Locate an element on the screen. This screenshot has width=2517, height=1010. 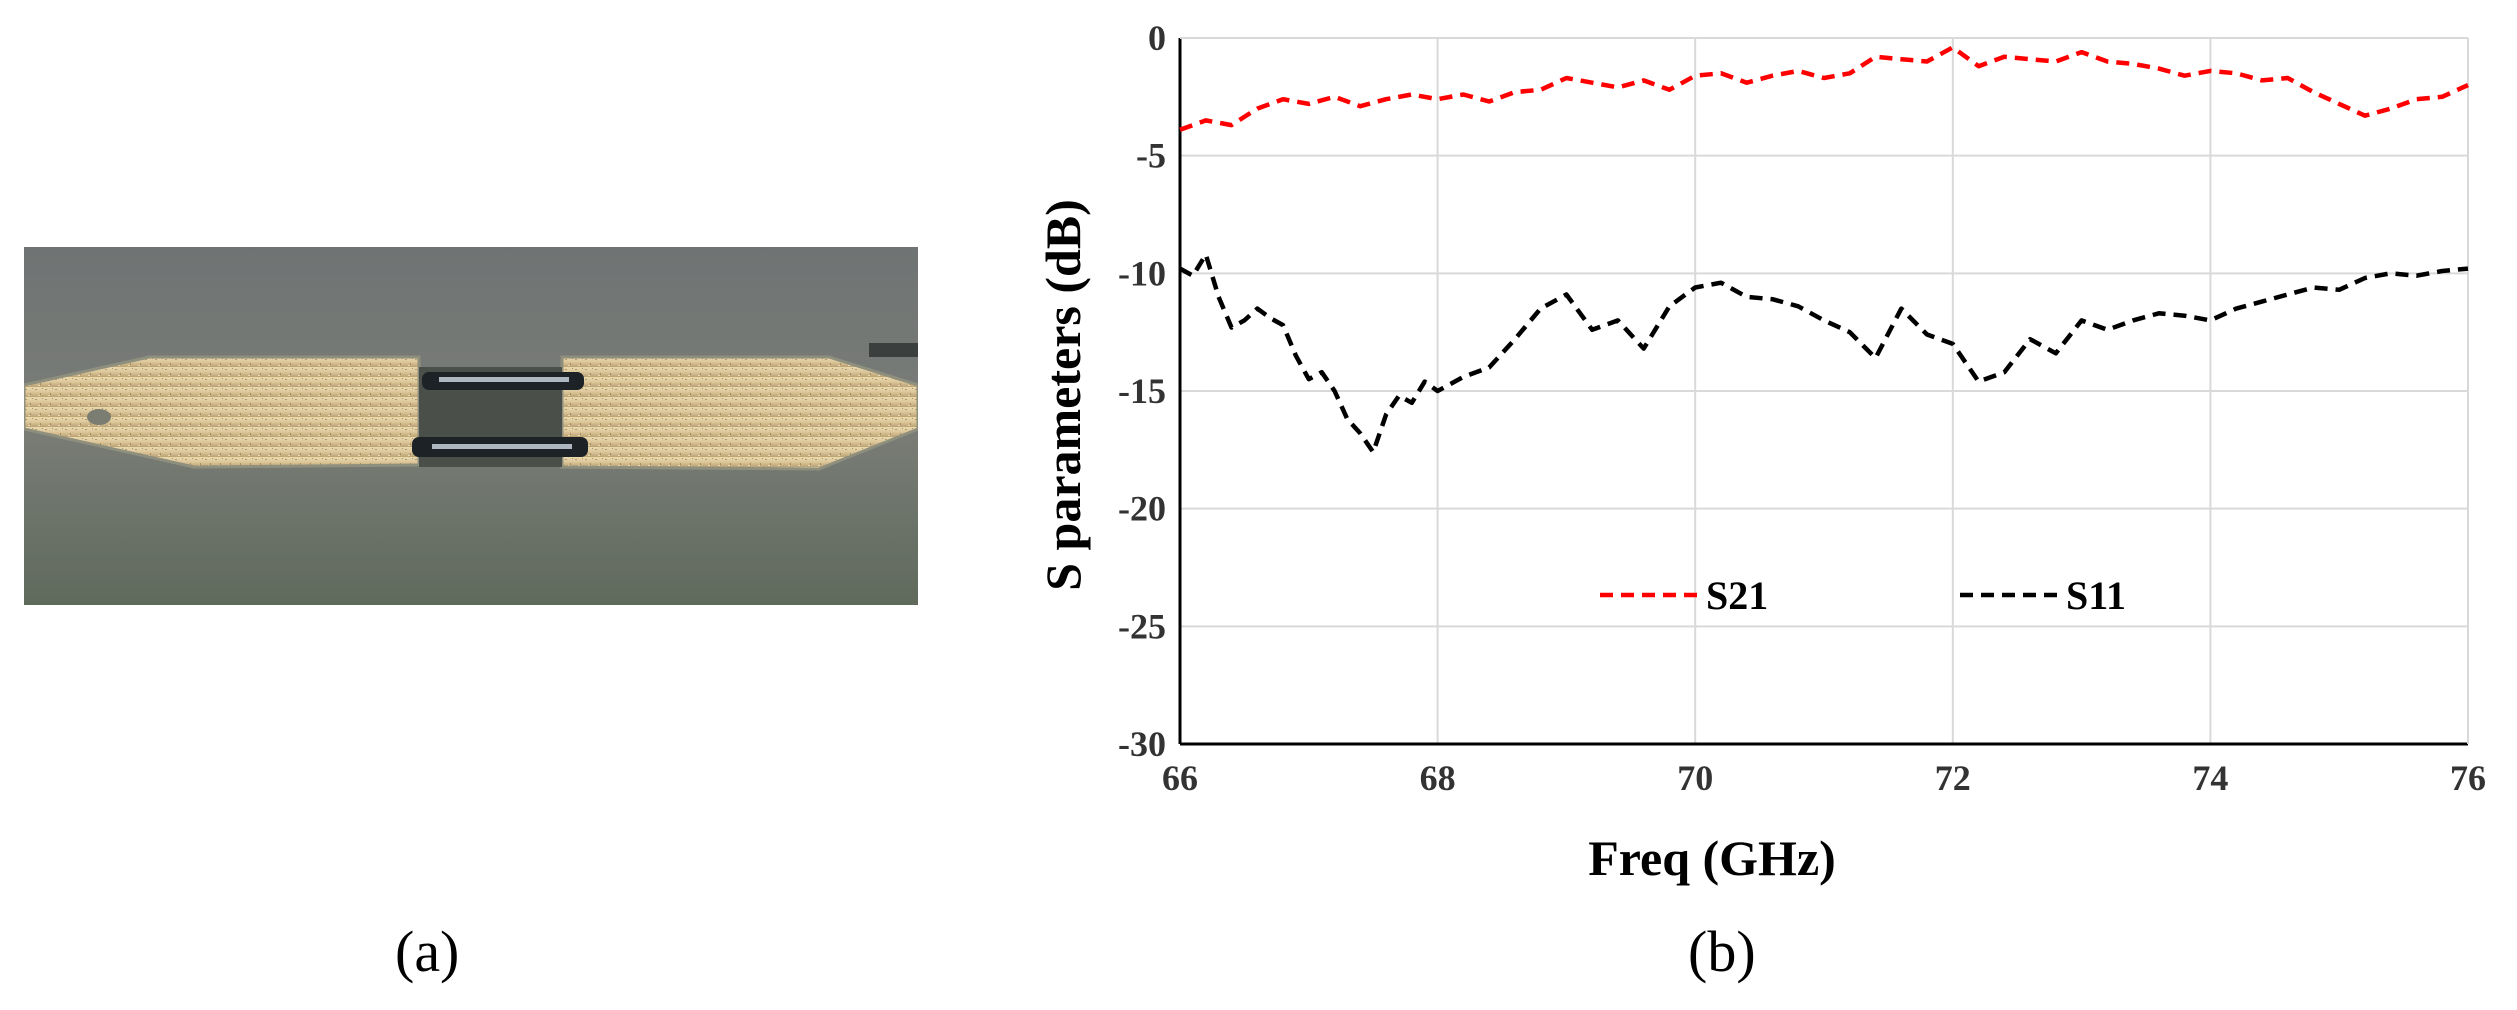
panel-a-label: (a) is located at coordinates (427, 951).